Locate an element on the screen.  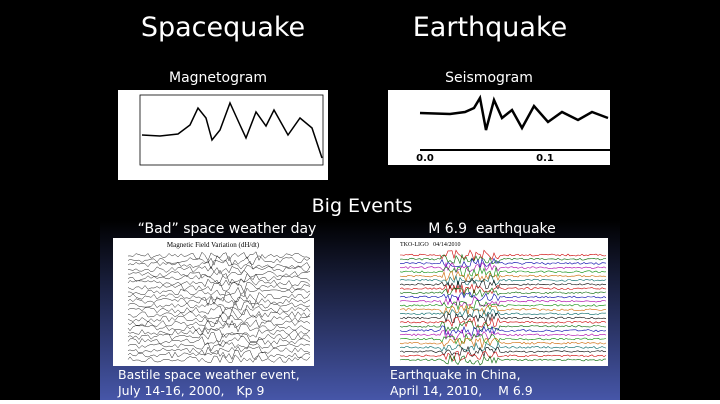
event-label: “Bad” space weather day is located at coordinates (227, 229).